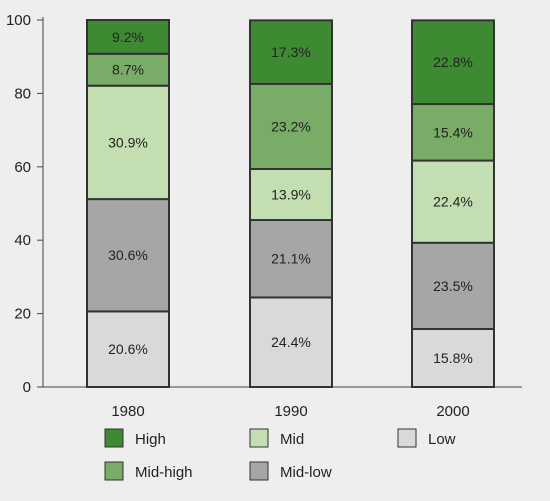 This screenshot has height=501, width=550. I want to click on data-label: 24.4%, so click(291, 342).